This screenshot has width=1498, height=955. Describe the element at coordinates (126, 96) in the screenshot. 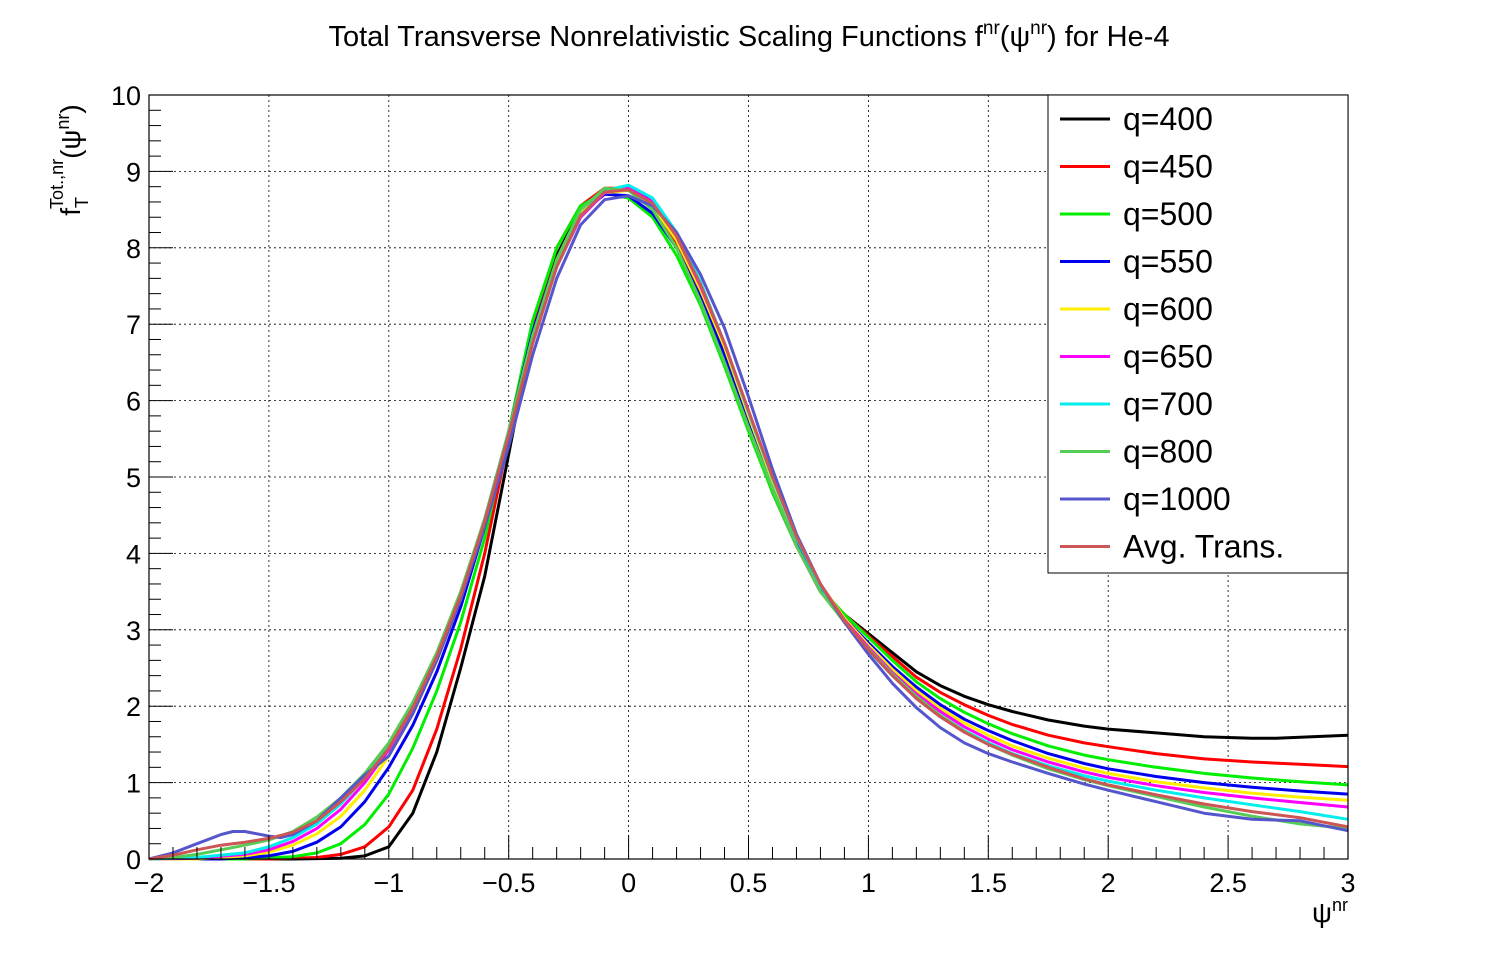

I see `y-tick-label: 10` at that location.